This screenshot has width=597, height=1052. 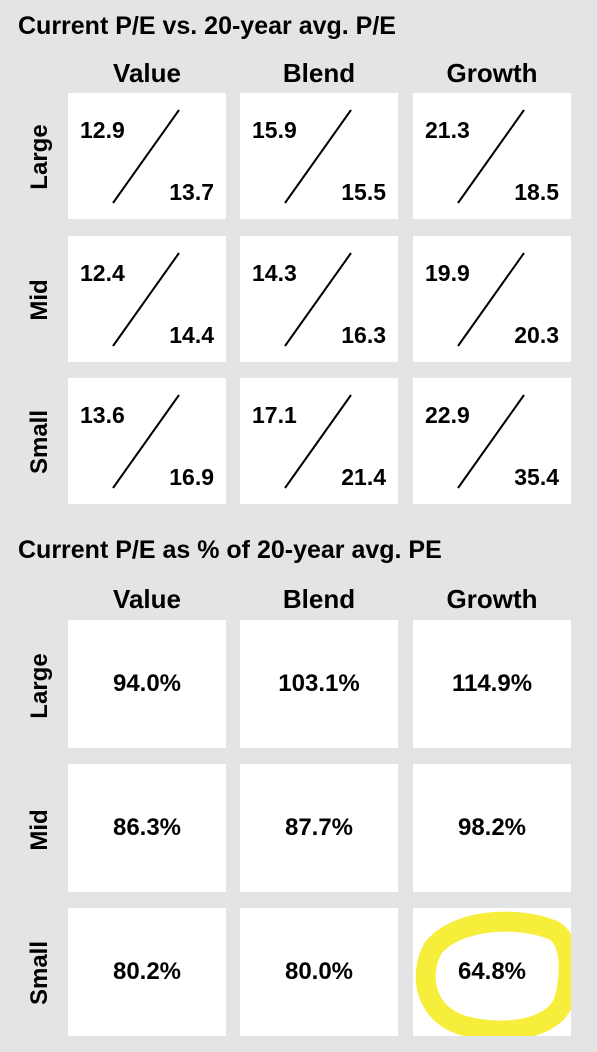 I want to click on current-pe: 17.1, so click(x=274, y=415).